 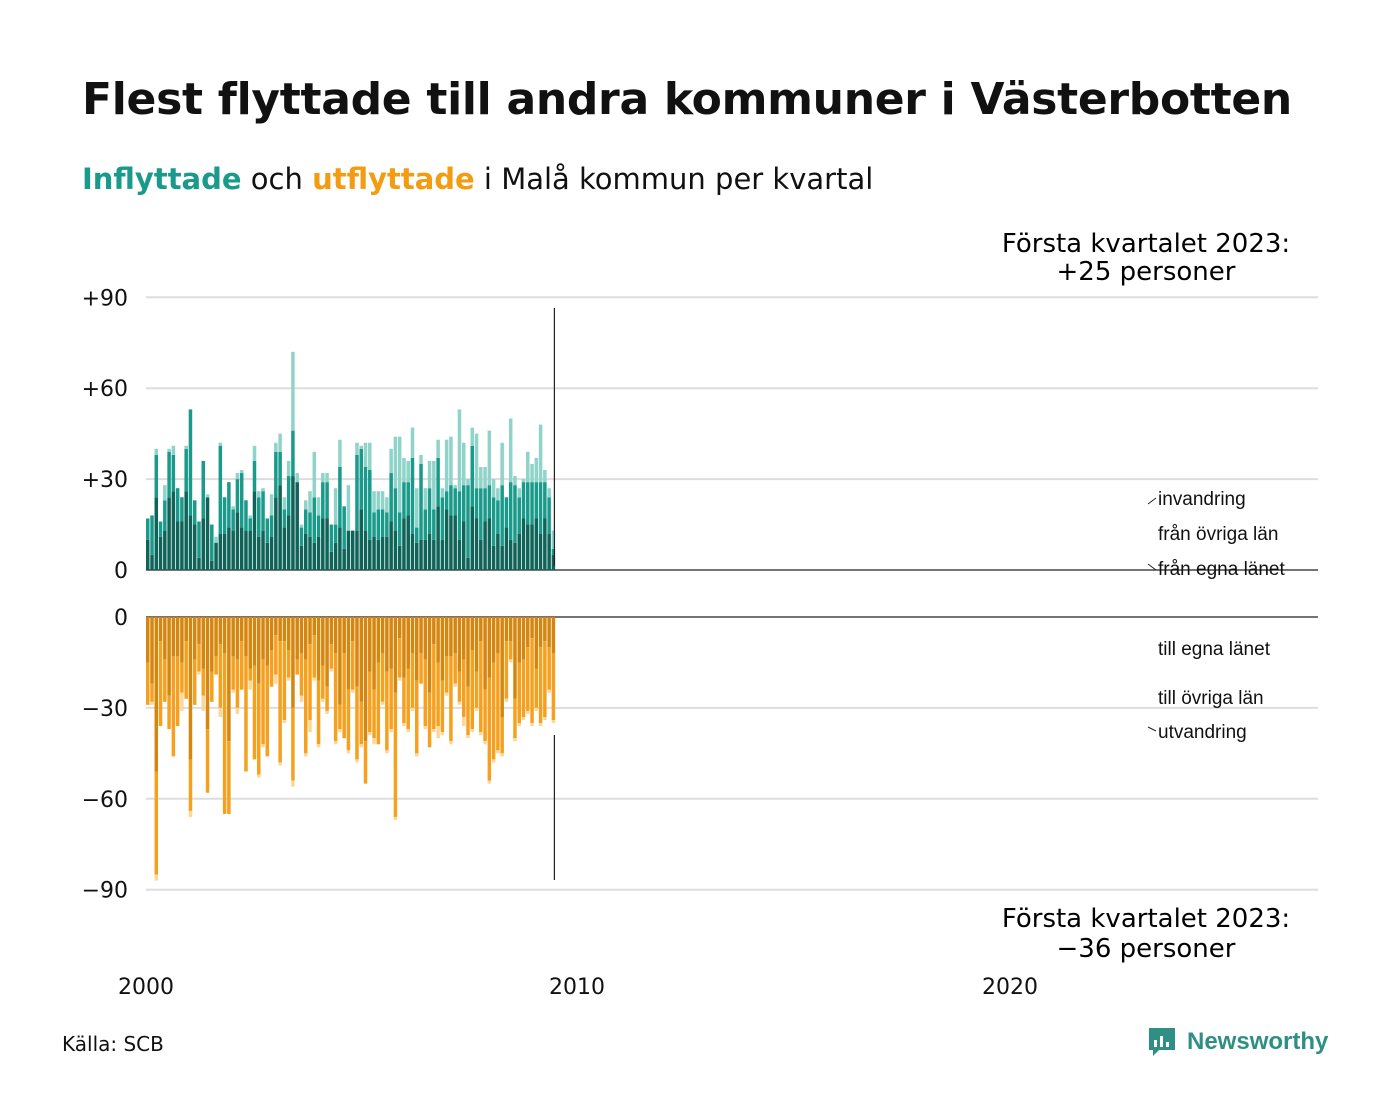 What do you see at coordinates (1221, 569) in the screenshot?
I see `label-in-series-0: från egna länet` at bounding box center [1221, 569].